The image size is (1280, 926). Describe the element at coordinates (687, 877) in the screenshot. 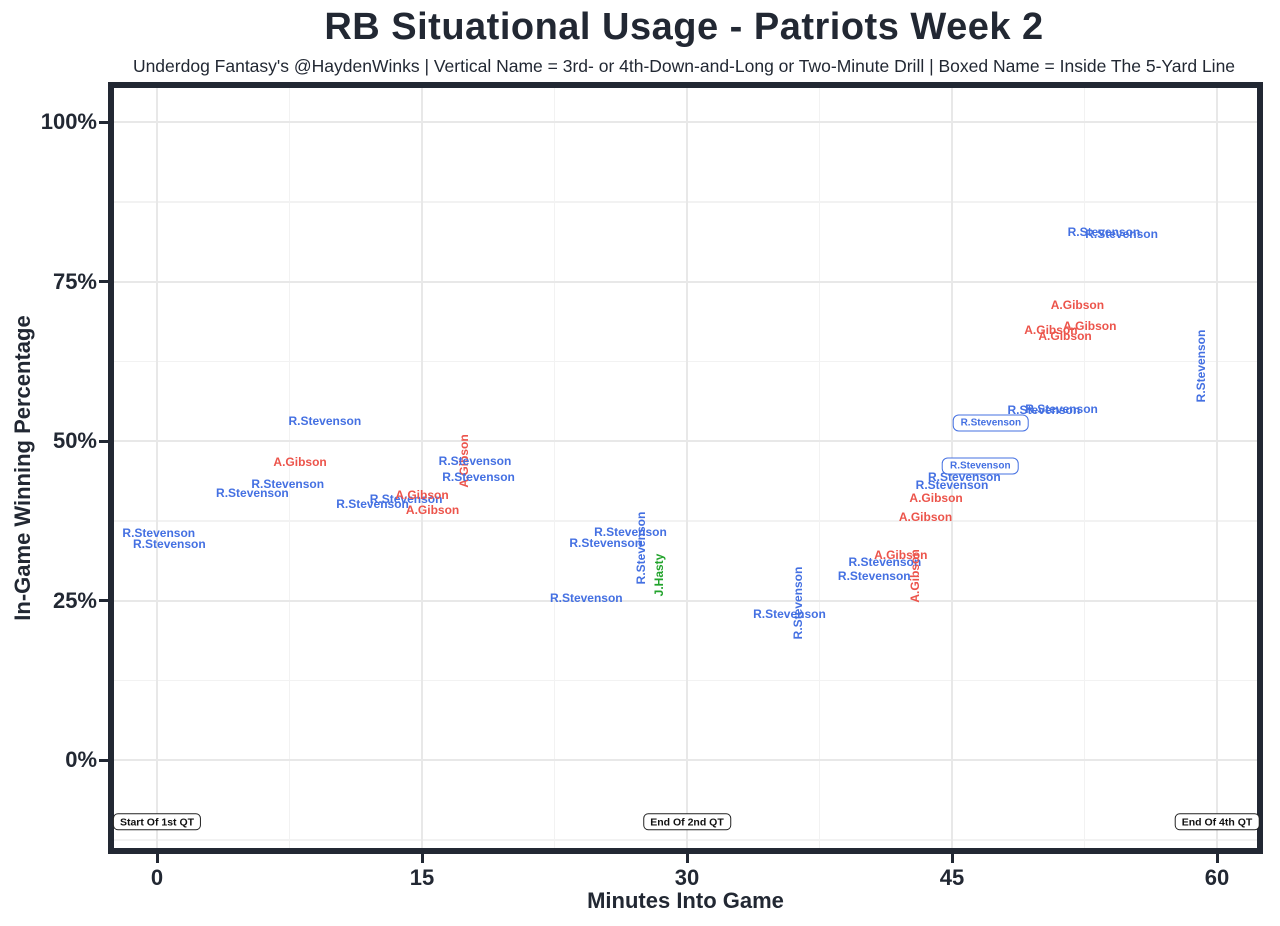

I see `x-tick-label: 30` at that location.